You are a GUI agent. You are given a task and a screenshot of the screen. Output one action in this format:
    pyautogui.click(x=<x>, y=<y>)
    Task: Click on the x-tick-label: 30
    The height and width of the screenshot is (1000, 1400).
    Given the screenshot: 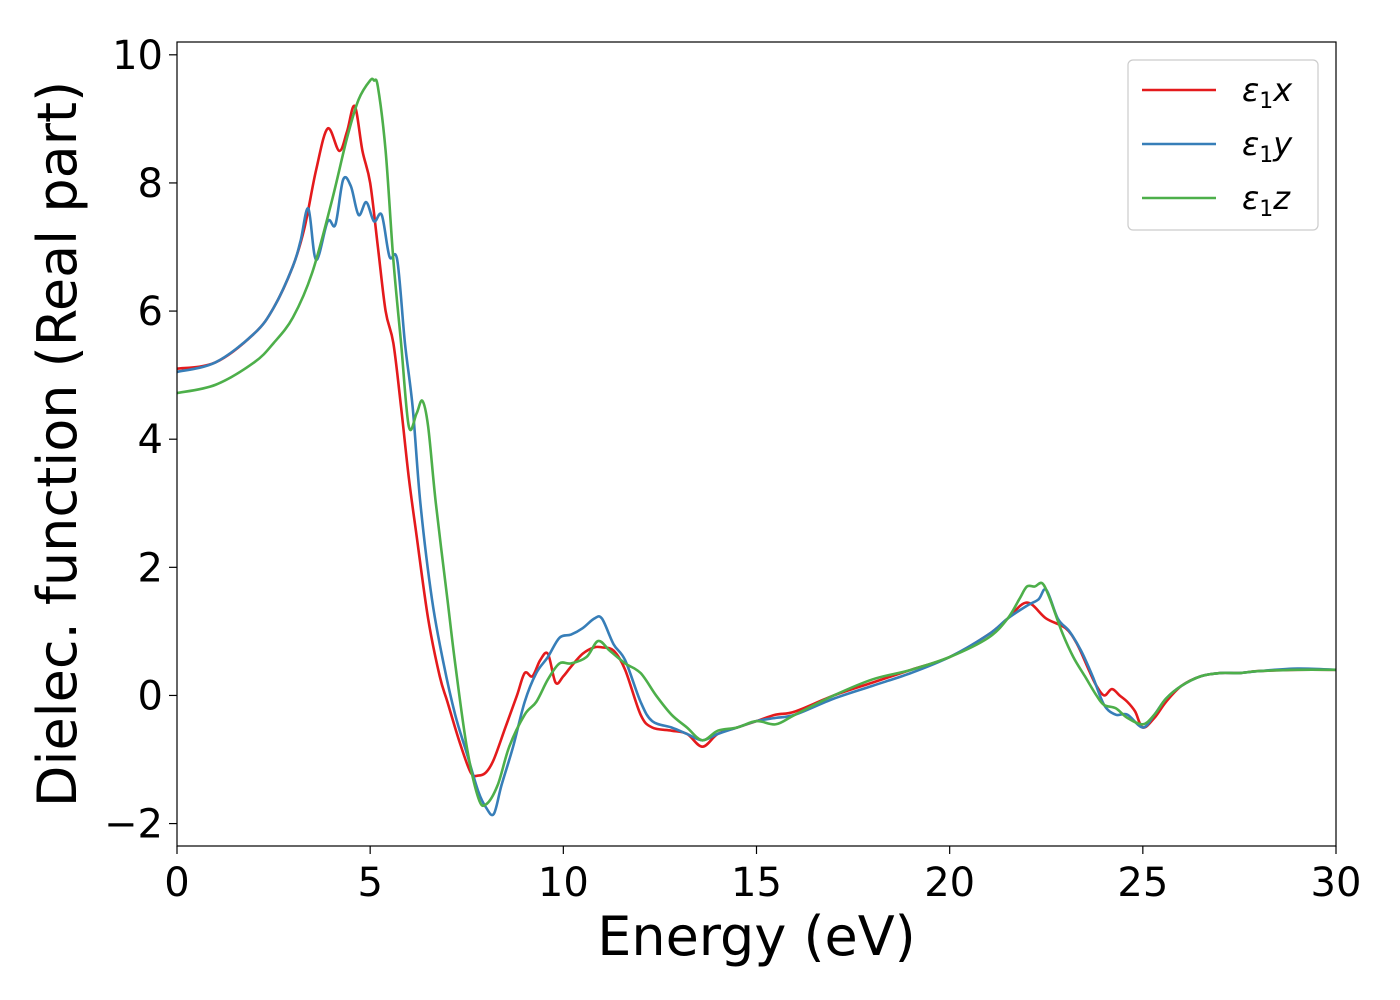 What is the action you would take?
    pyautogui.click(x=1336, y=883)
    